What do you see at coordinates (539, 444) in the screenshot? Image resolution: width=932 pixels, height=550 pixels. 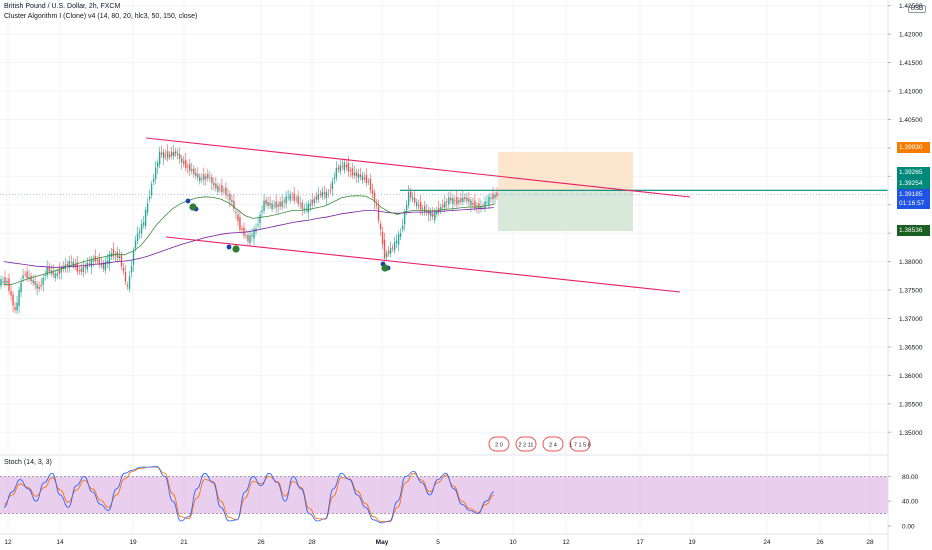 I see `event-marks: 2 0 2 2 11 2 4 1 7 1 5 8` at bounding box center [539, 444].